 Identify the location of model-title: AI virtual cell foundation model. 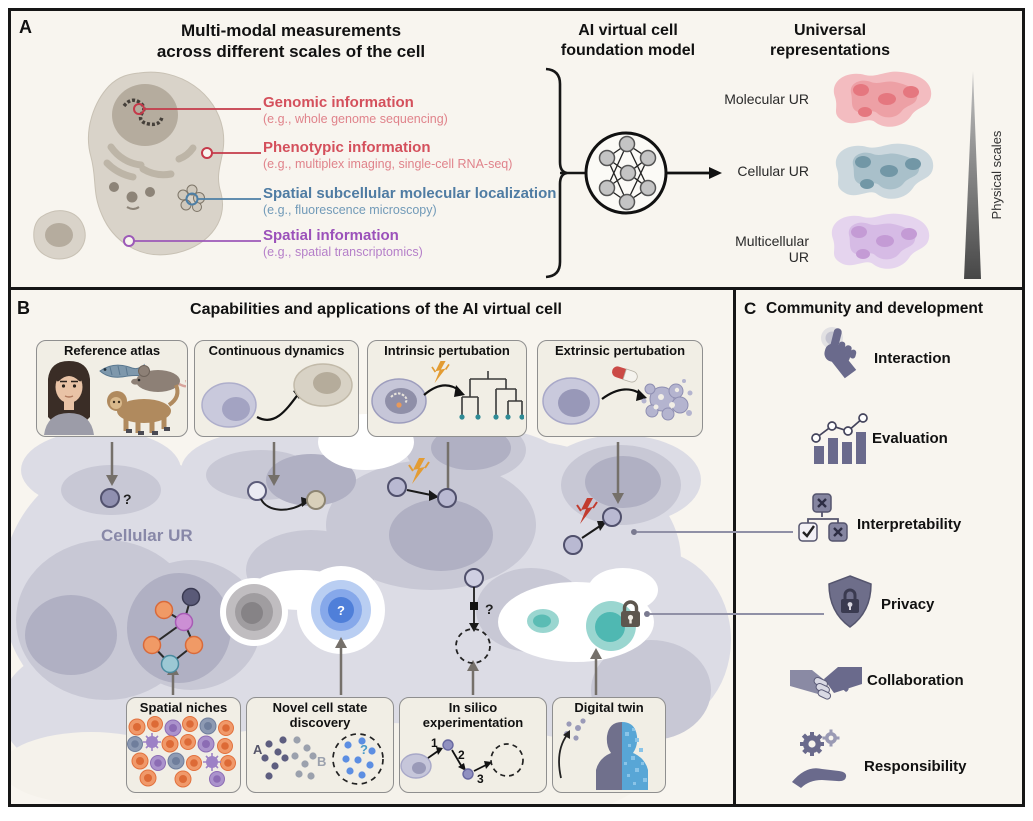
(628, 40).